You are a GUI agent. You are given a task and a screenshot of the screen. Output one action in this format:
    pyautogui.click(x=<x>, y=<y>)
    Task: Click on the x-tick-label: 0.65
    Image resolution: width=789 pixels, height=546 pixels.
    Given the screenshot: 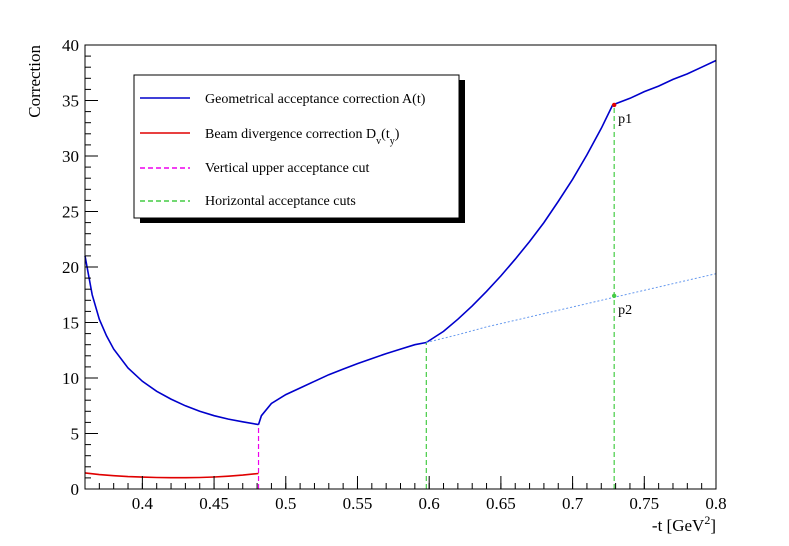 What is the action you would take?
    pyautogui.click(x=501, y=503)
    